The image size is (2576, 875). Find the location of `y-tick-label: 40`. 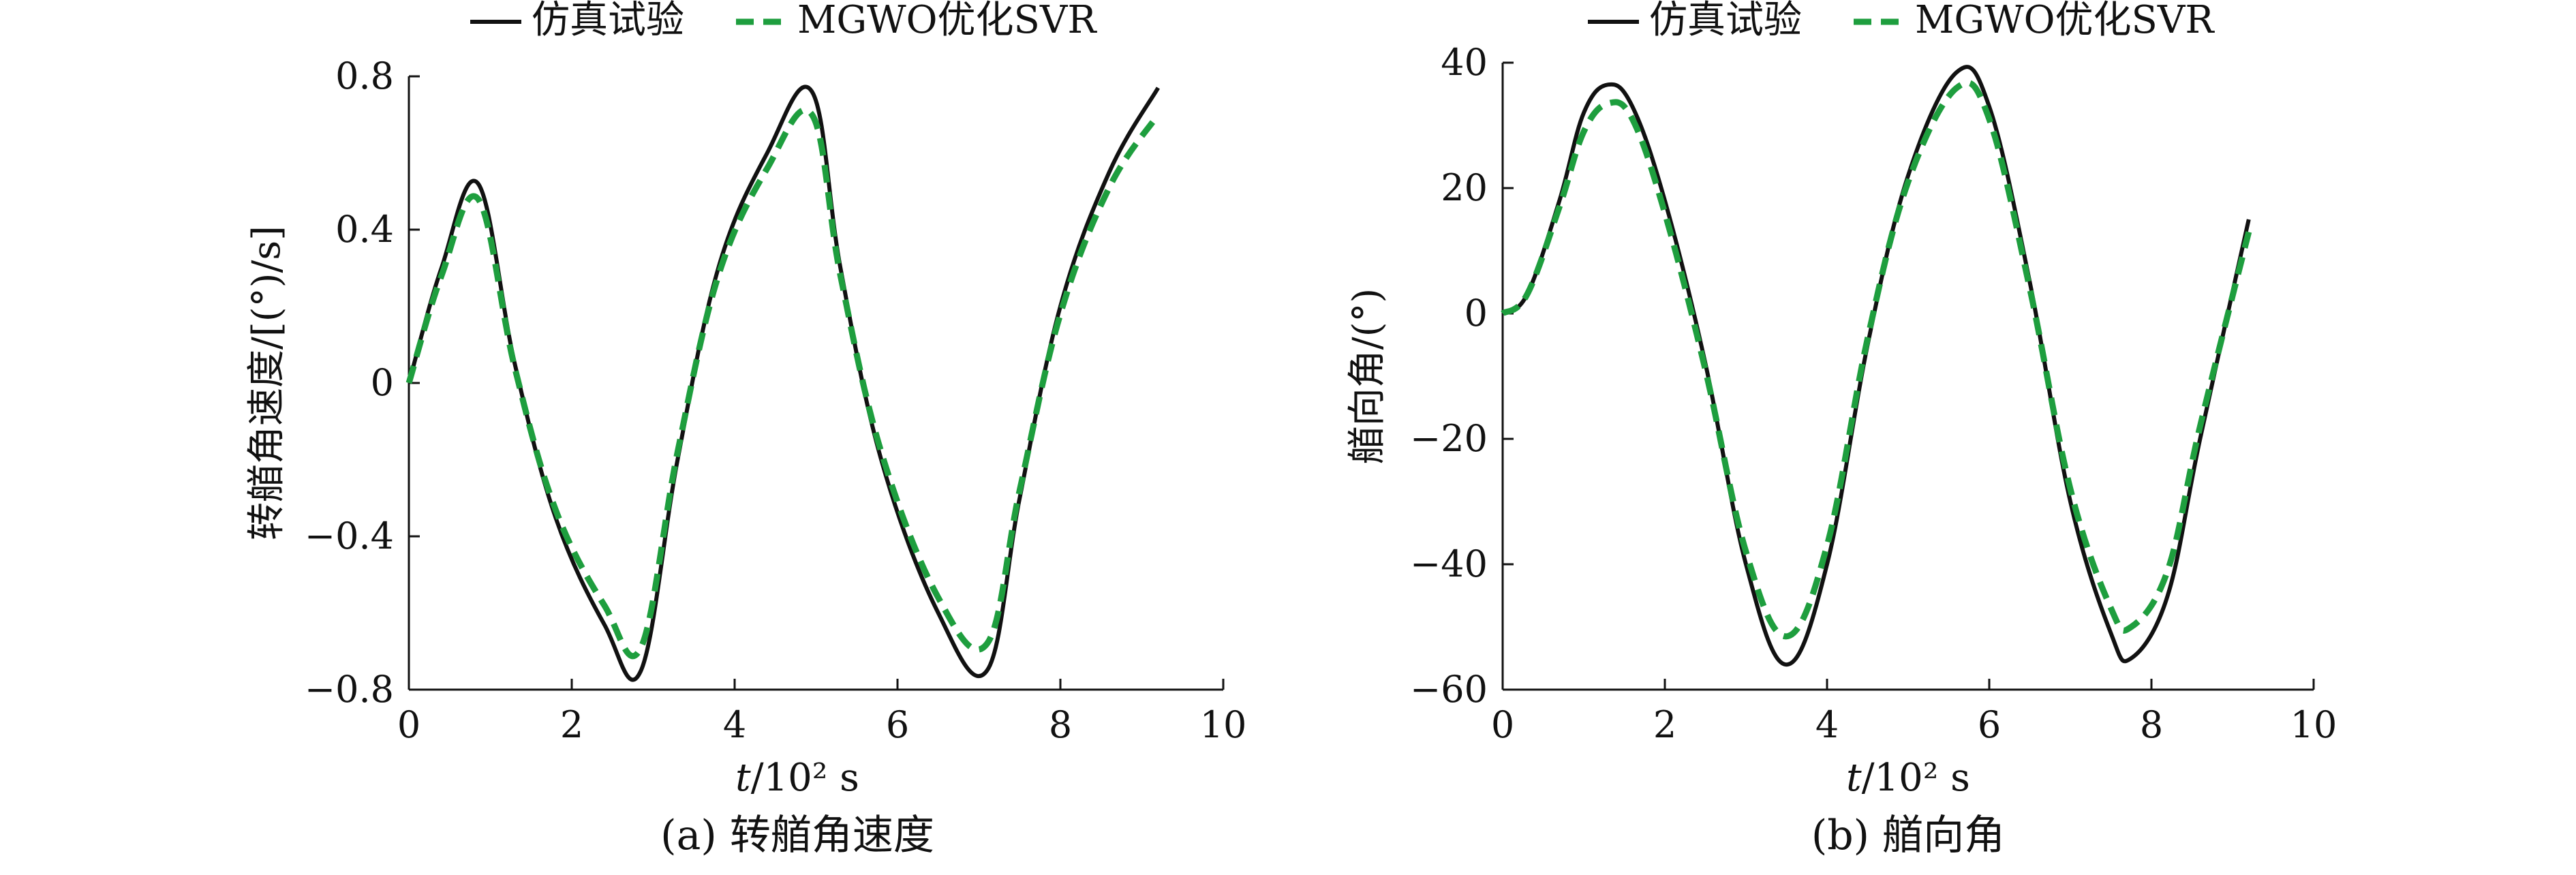

y-tick-label: 40 is located at coordinates (1464, 63).